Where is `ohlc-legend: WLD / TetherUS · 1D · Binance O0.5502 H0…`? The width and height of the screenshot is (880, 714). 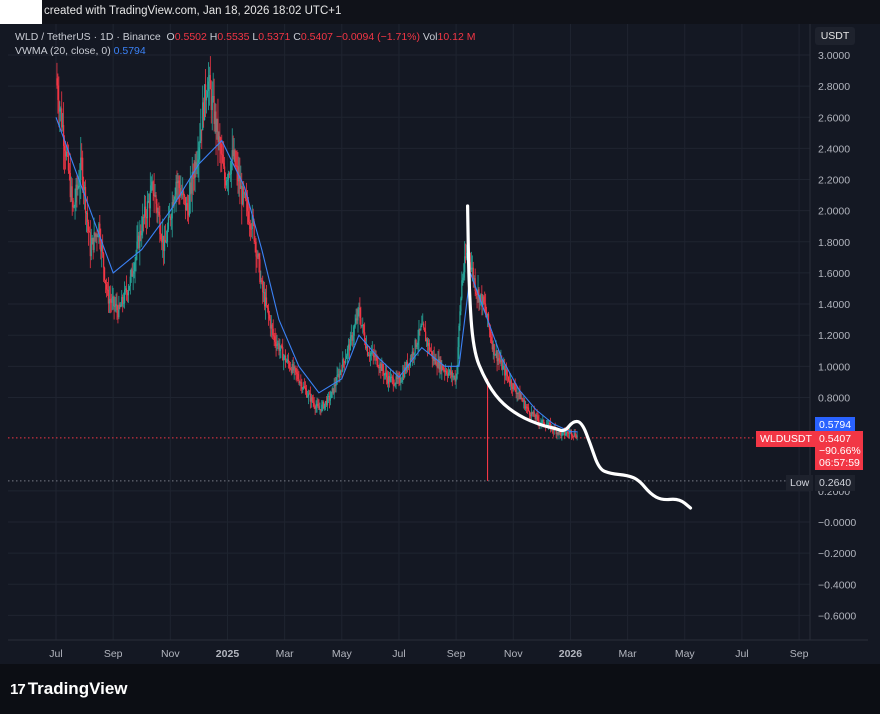
ohlc-legend: WLD / TetherUS · 1D · Binance O0.5502 H0… is located at coordinates (245, 37).